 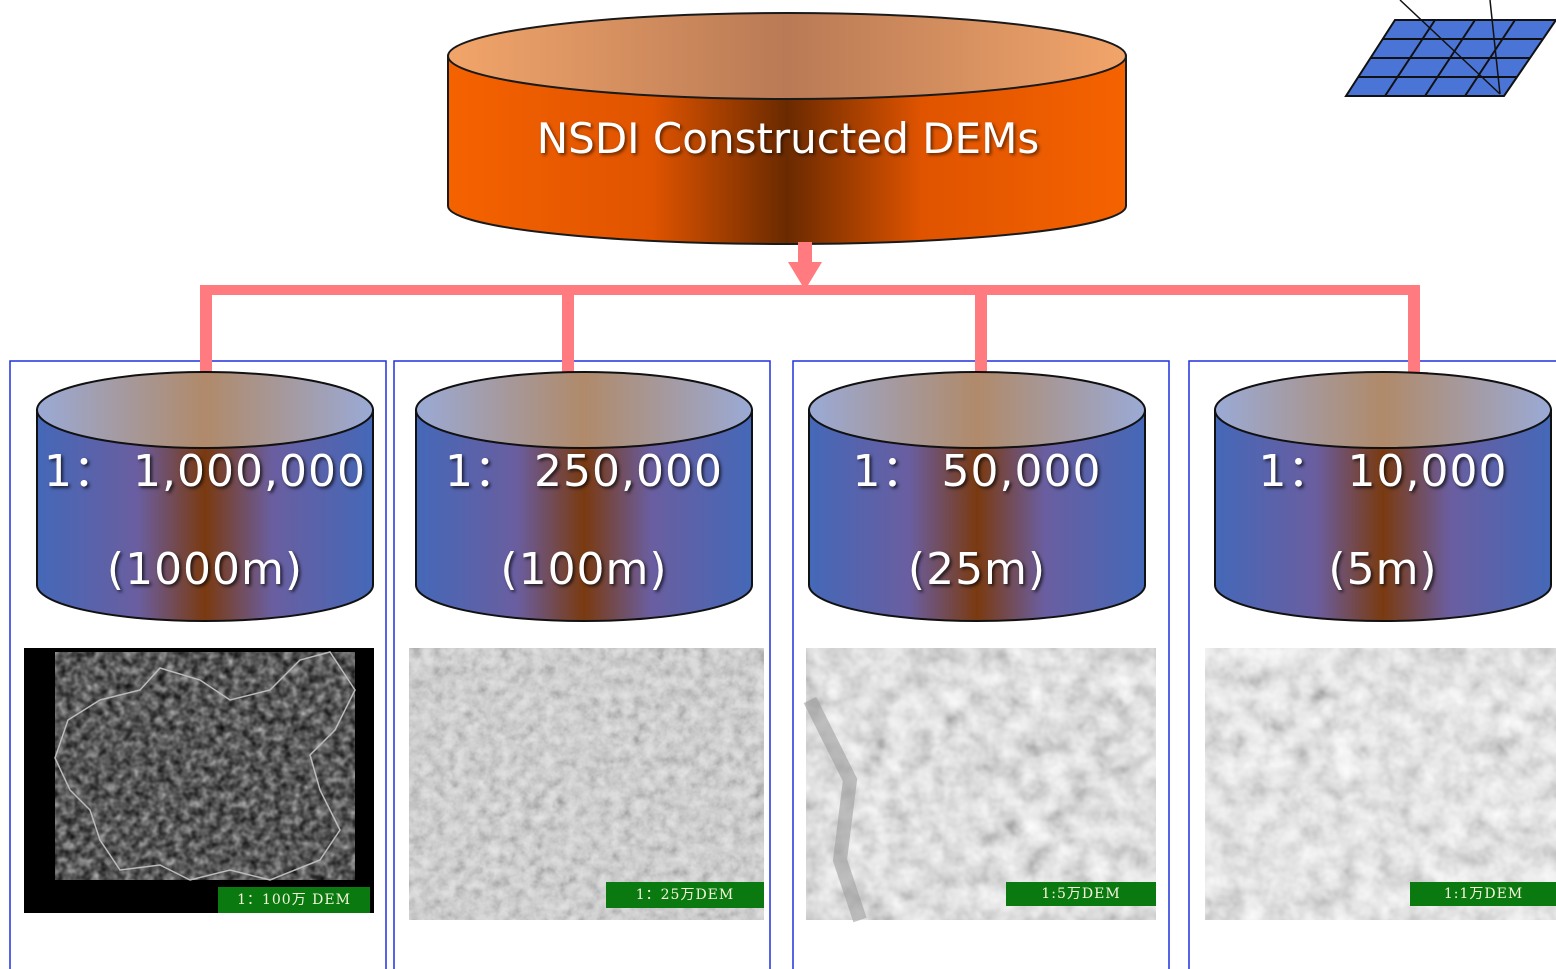 What do you see at coordinates (788, 138) in the screenshot?
I see `main-database-label: NSDI Constructed DEMs` at bounding box center [788, 138].